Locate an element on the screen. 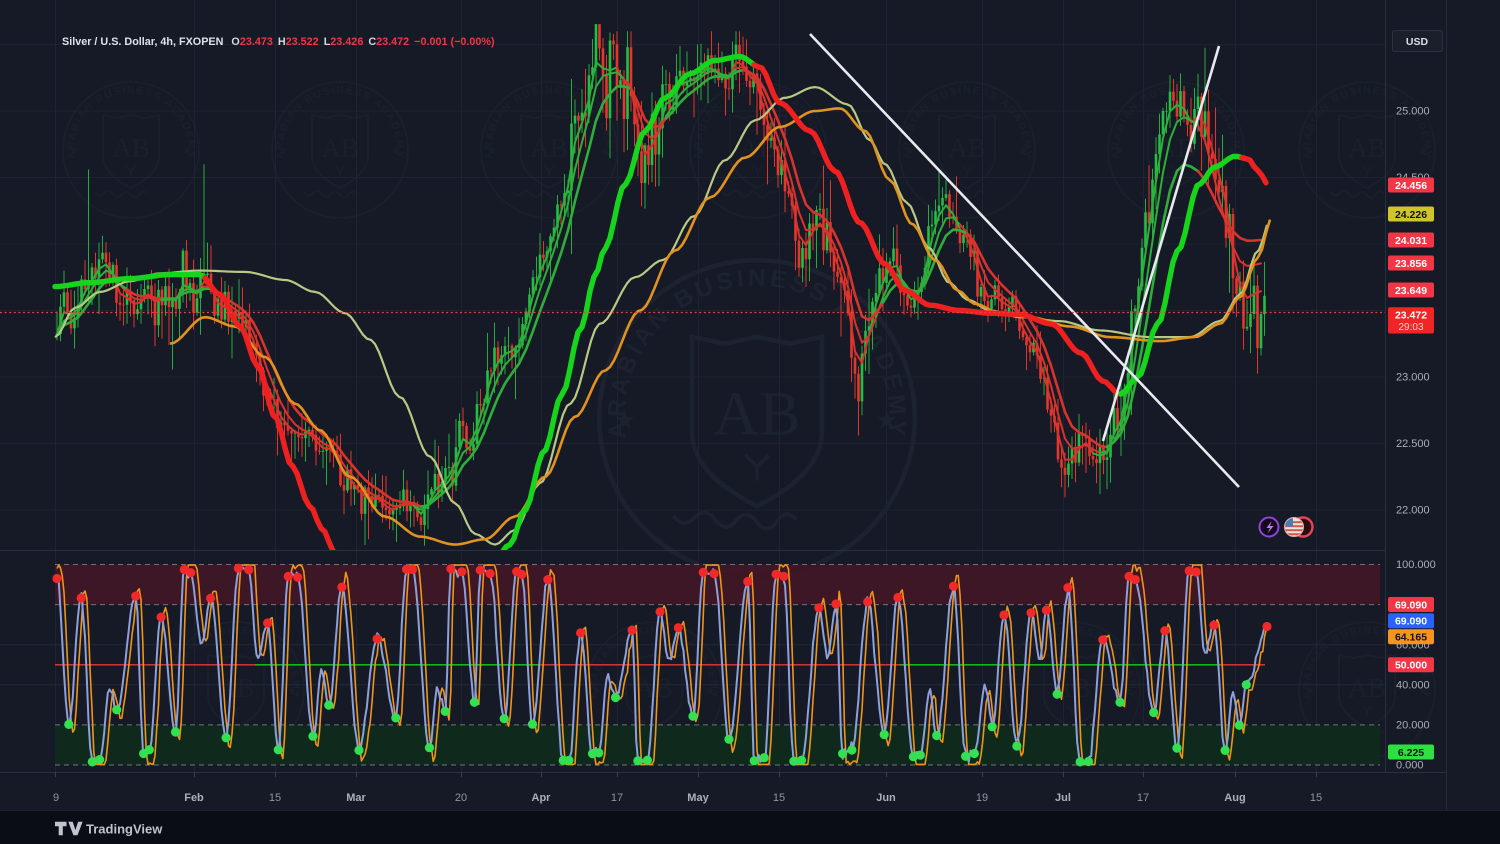  svg-text: 20.000 is located at coordinates (1413, 726).